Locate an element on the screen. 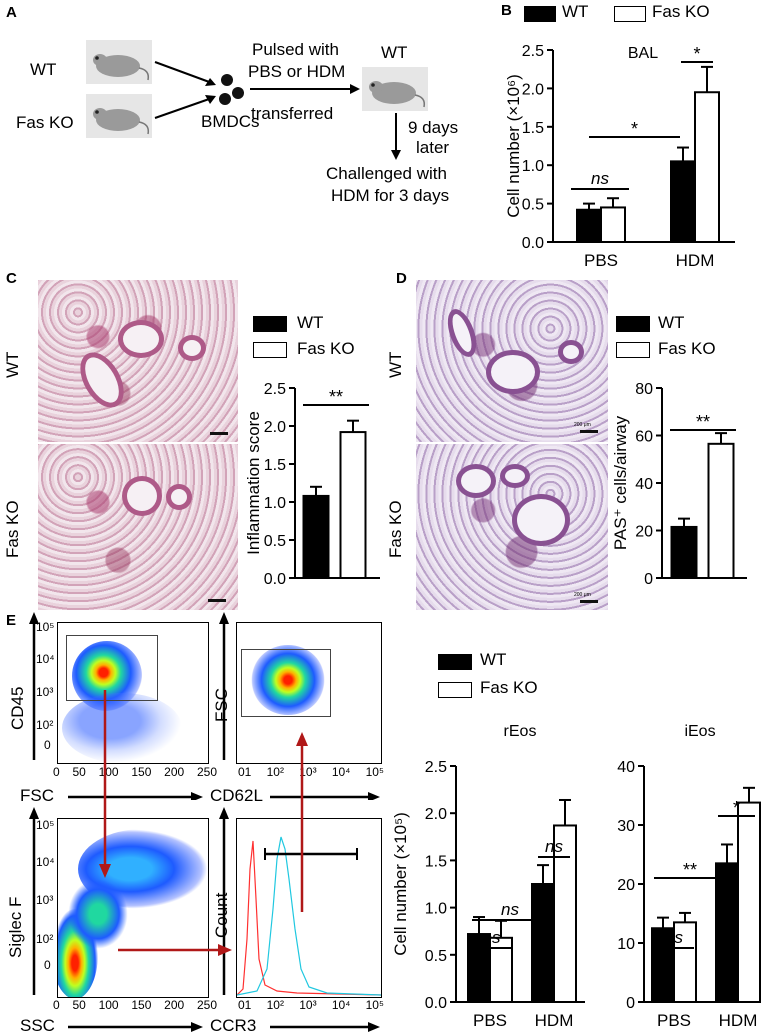 This screenshot has height=1036, width=765. days-line1: 9 days is located at coordinates (433, 127).